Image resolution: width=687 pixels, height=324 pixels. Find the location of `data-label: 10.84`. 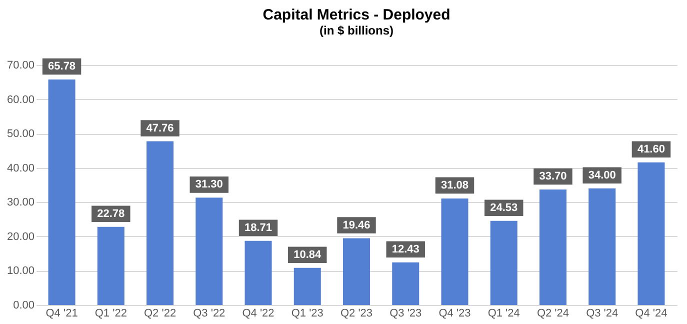

data-label: 10.84 is located at coordinates (308, 254).